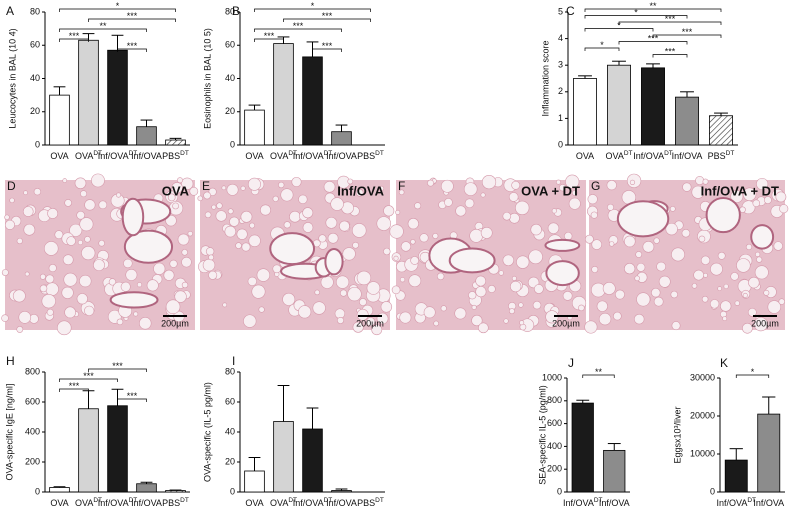 The image size is (791, 507). Describe the element at coordinates (560, 91) in the screenshot. I see `y-tick-label: 2` at that location.